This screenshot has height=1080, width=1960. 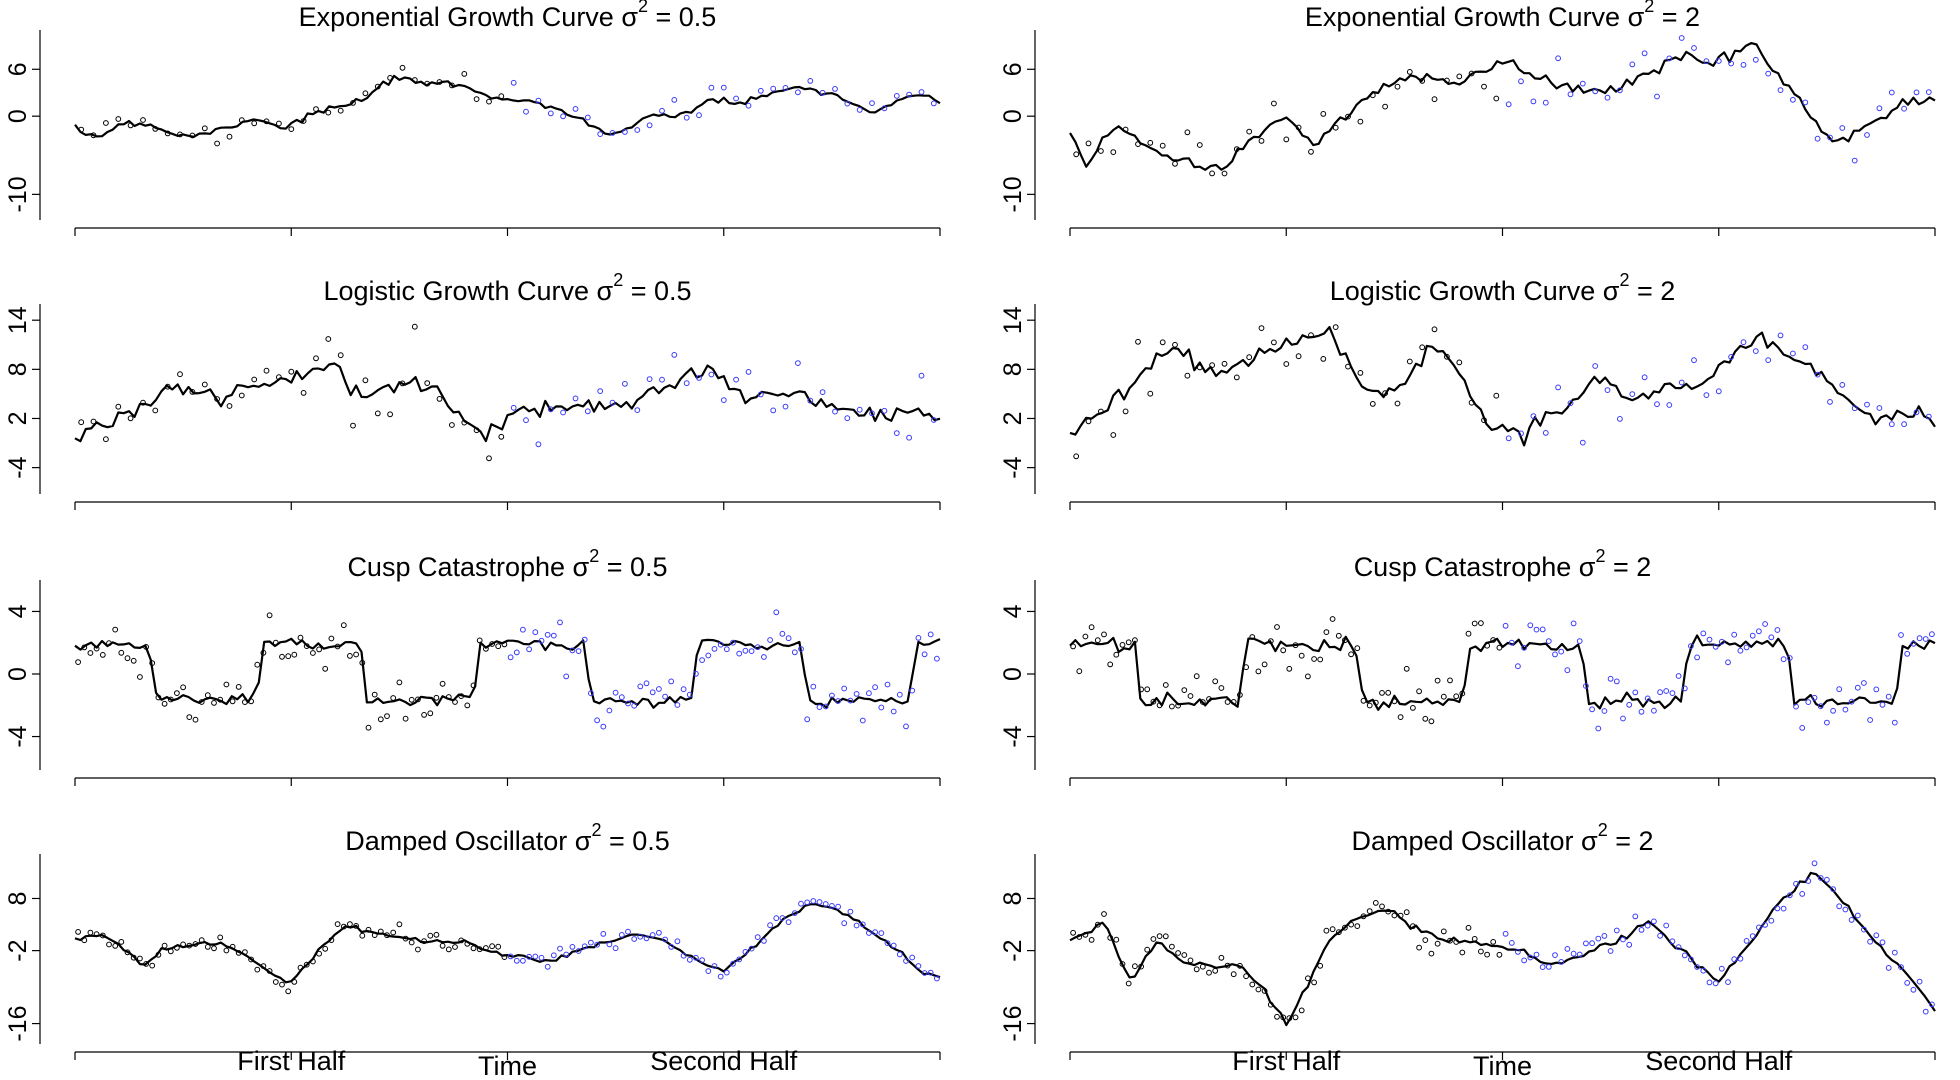 I want to click on x-axis-title: Time, so click(x=507, y=1065).